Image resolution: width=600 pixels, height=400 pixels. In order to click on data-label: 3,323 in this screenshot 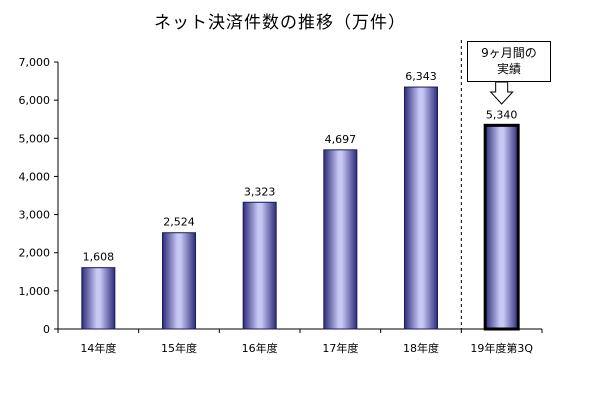, I will do `click(260, 191)`.